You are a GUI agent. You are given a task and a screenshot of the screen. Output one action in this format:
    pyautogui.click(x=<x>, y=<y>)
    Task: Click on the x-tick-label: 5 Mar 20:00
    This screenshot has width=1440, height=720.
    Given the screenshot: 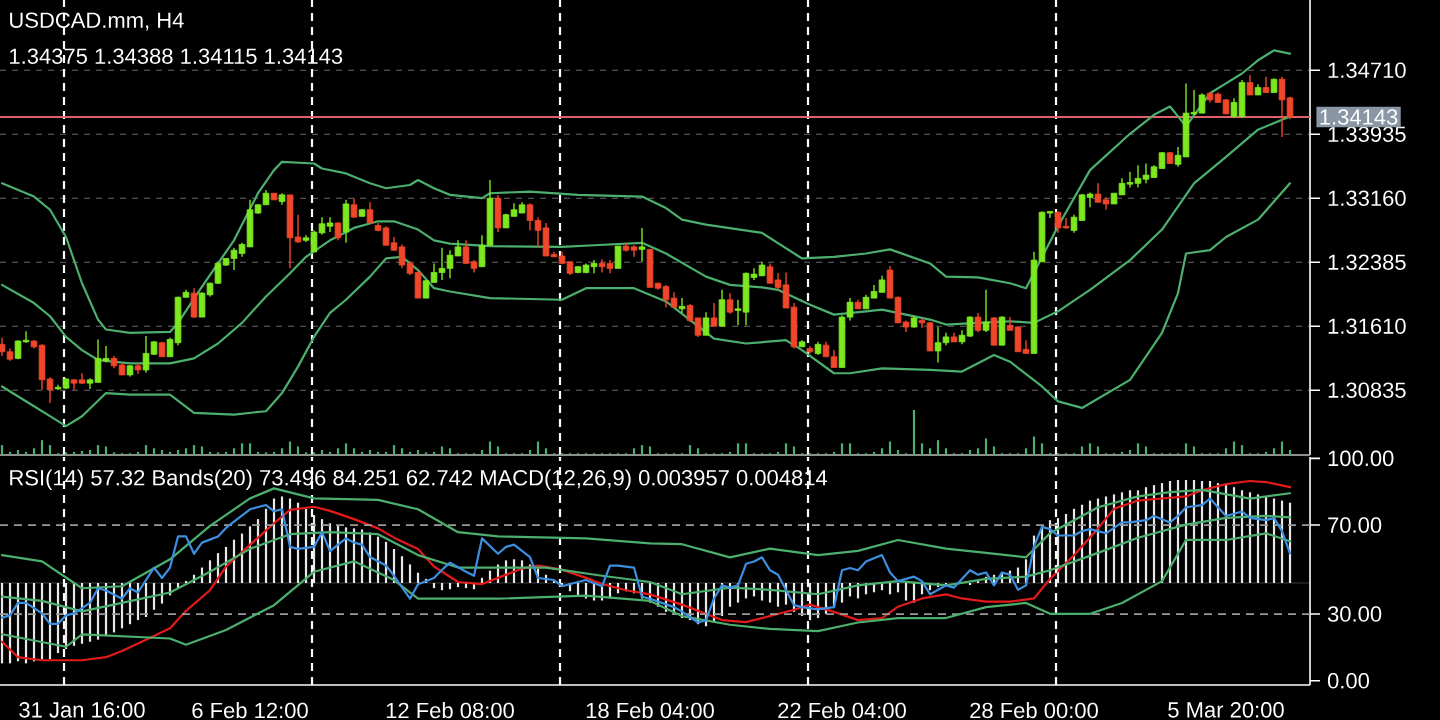 What is the action you would take?
    pyautogui.click(x=1226, y=710)
    